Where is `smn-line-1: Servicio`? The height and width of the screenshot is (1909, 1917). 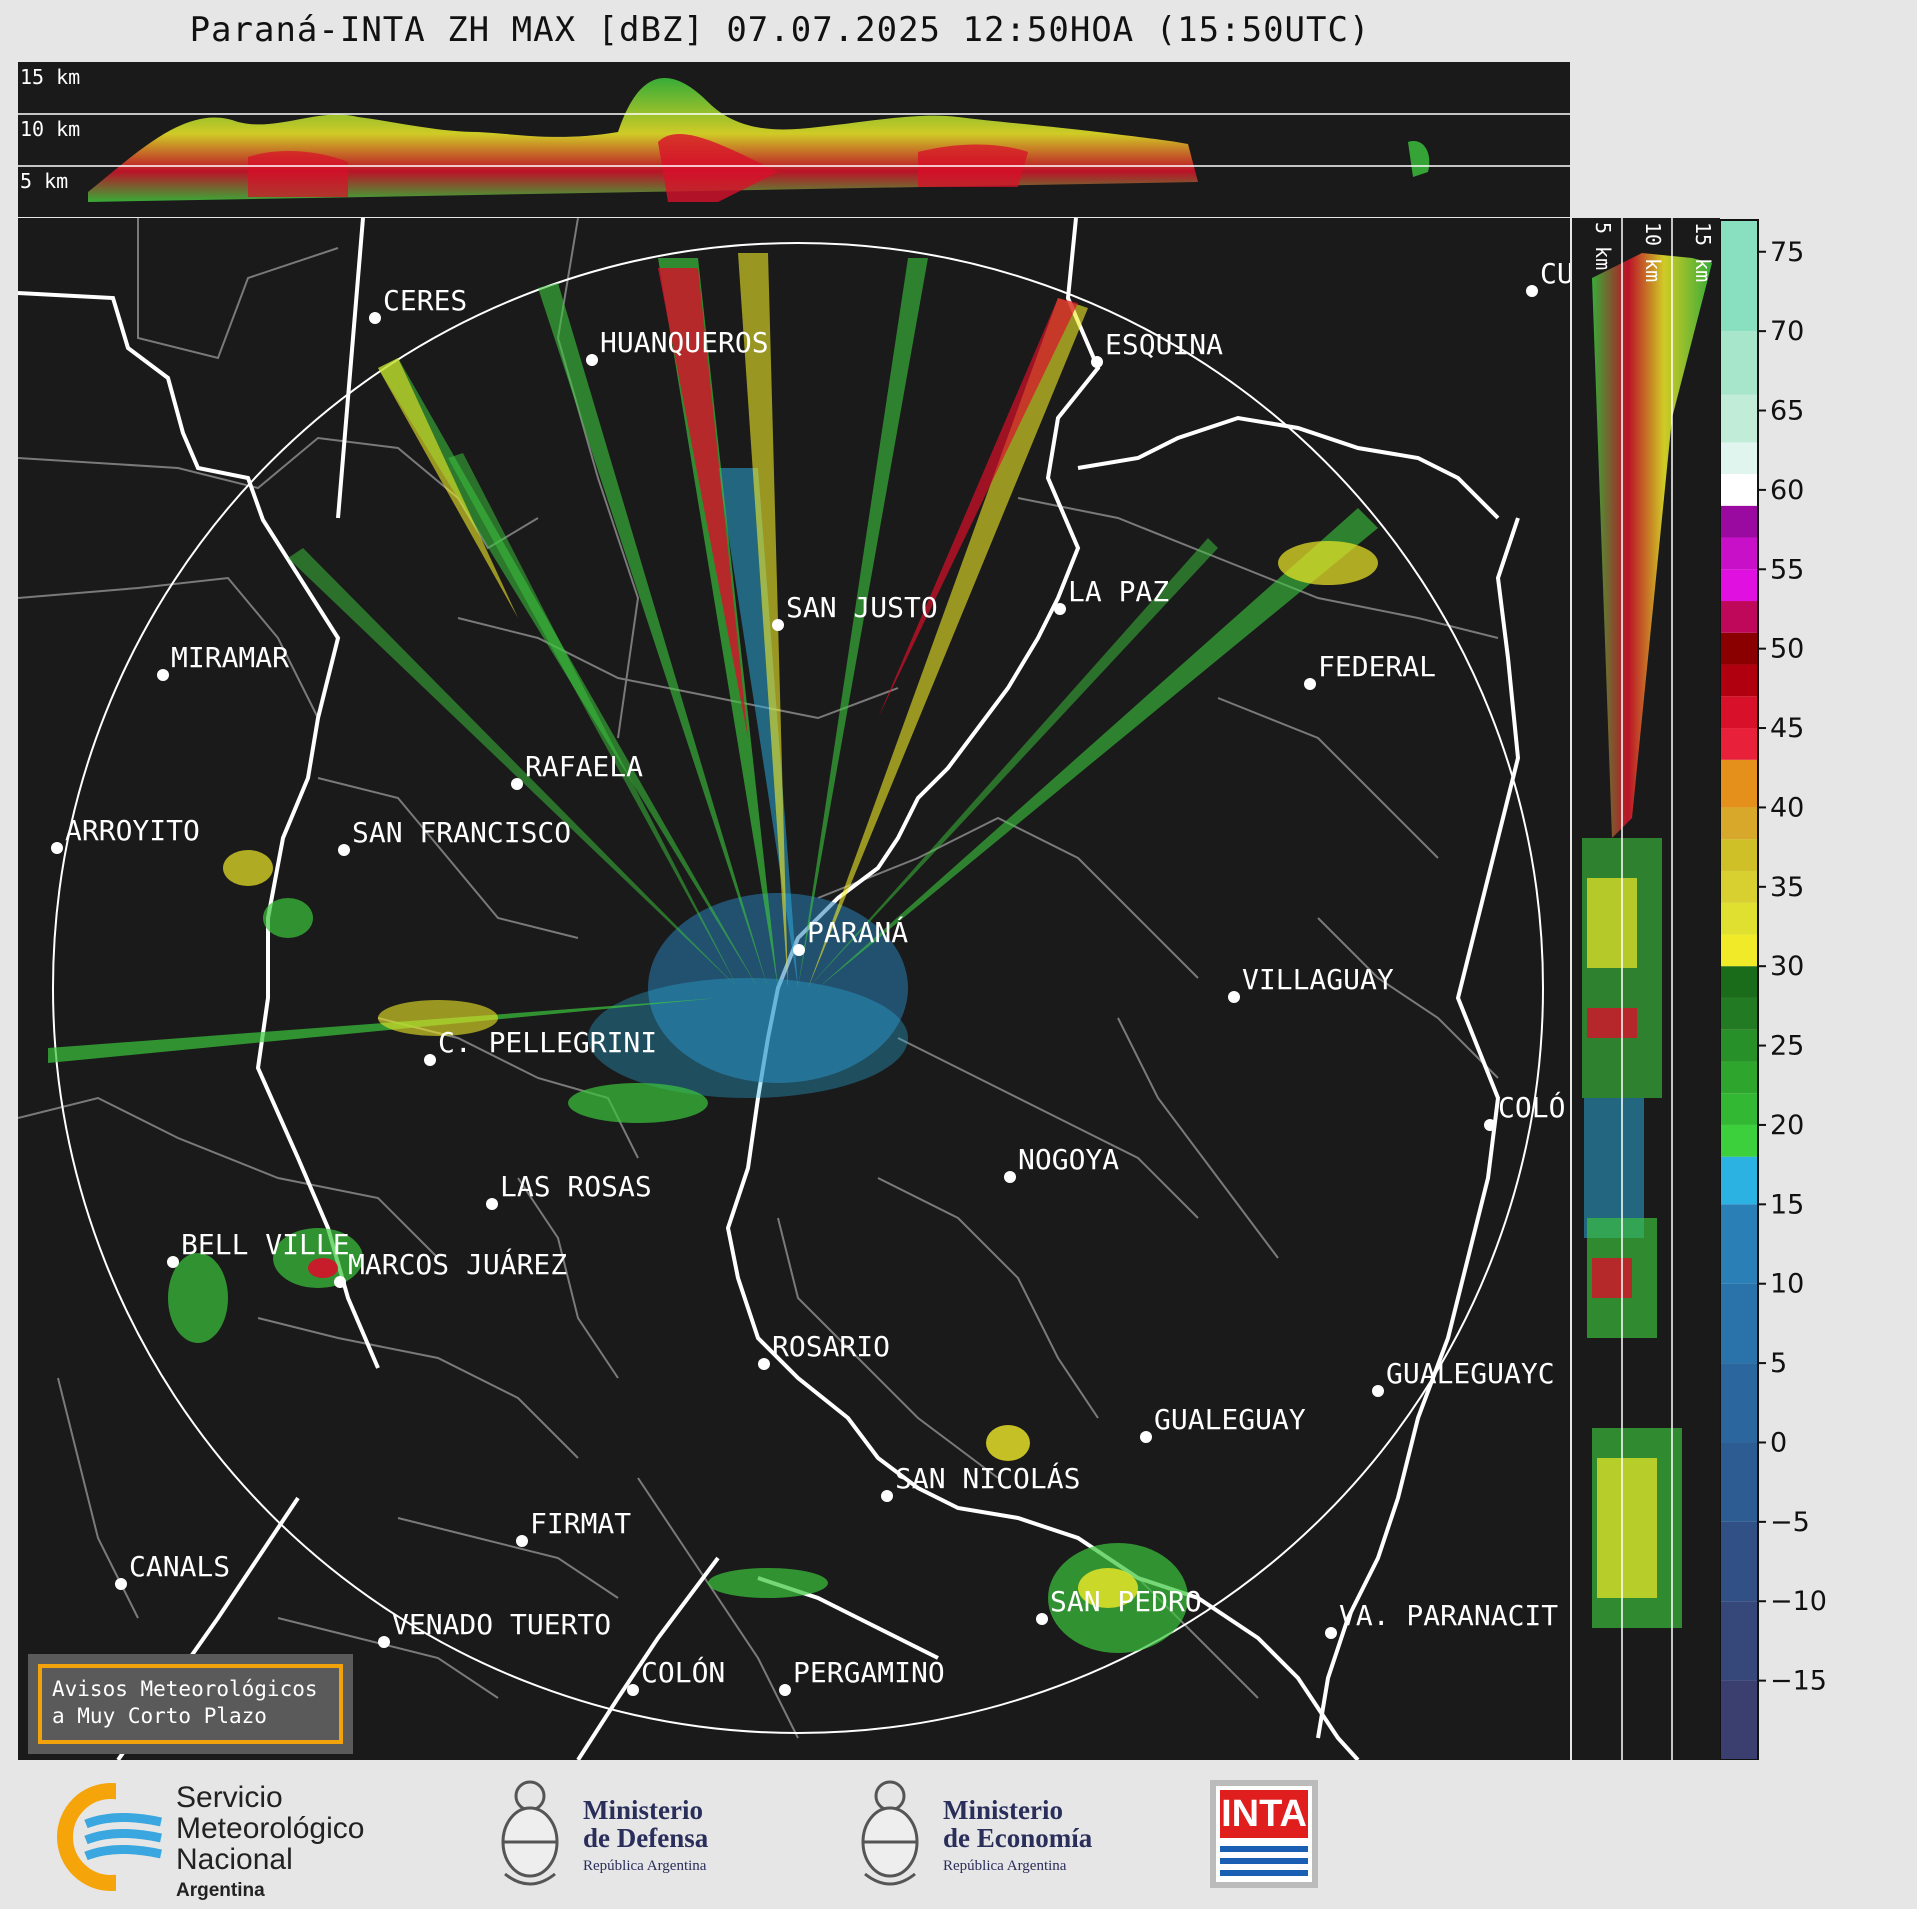 smn-line-1: Servicio is located at coordinates (229, 1797).